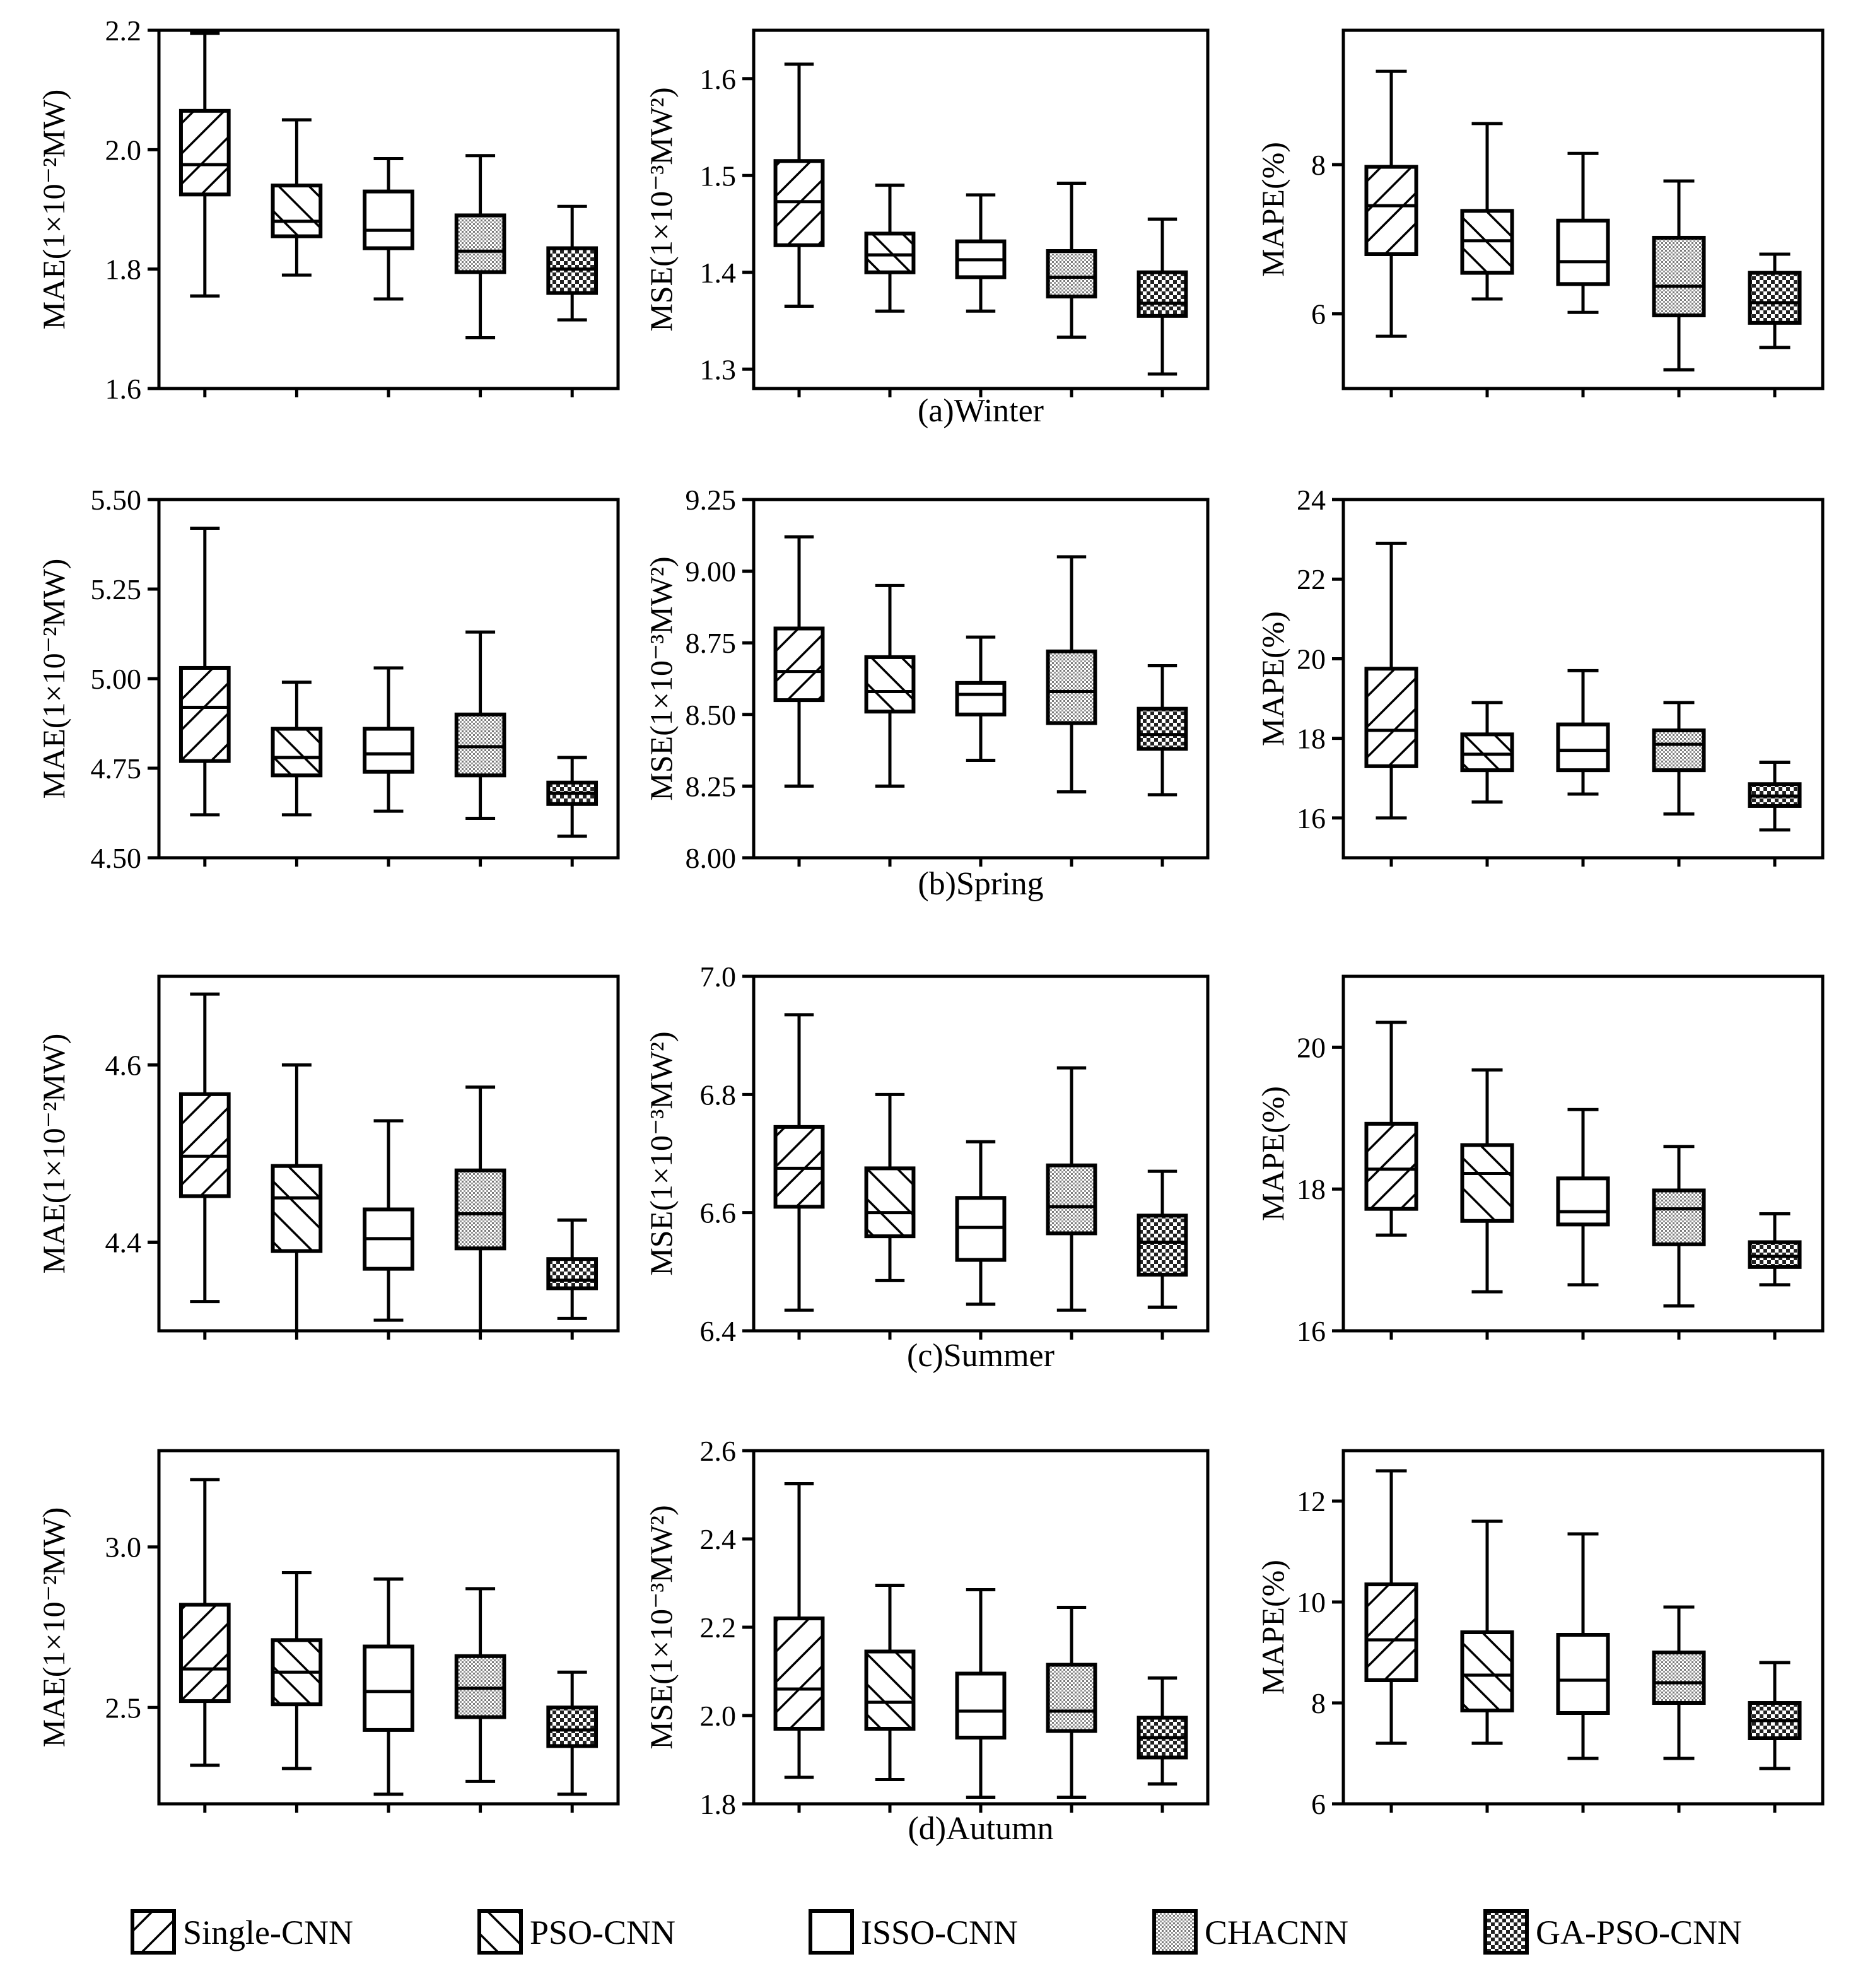  I want to click on y-tick-label: 6.6, so click(718, 1213).